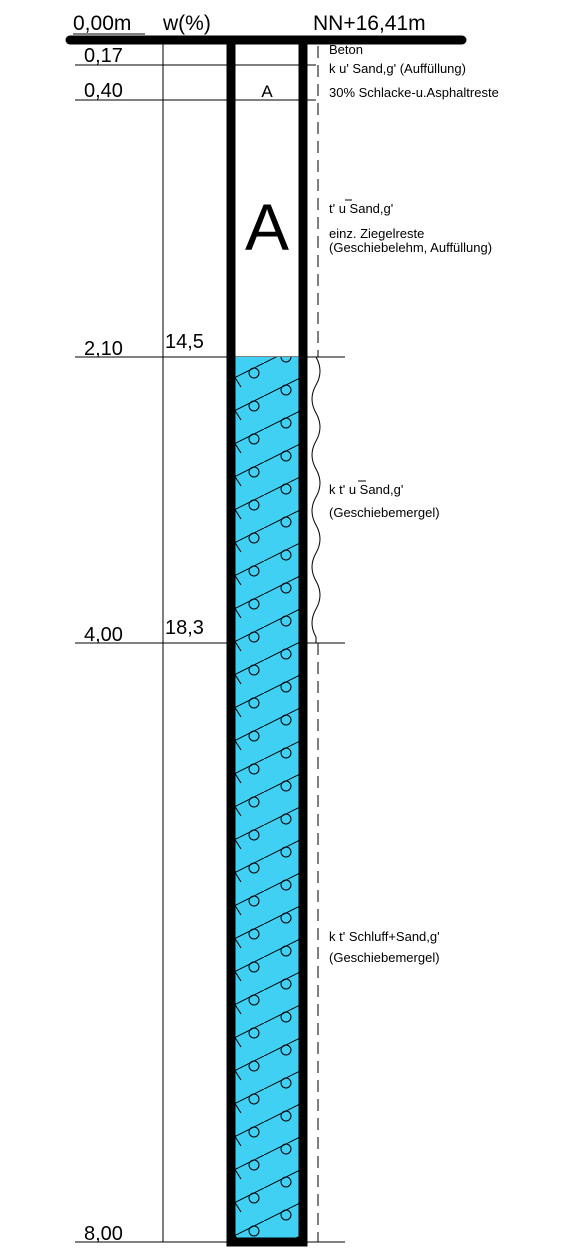 This screenshot has height=1260, width=571. I want to click on depth-label: 2,10, so click(103, 349).